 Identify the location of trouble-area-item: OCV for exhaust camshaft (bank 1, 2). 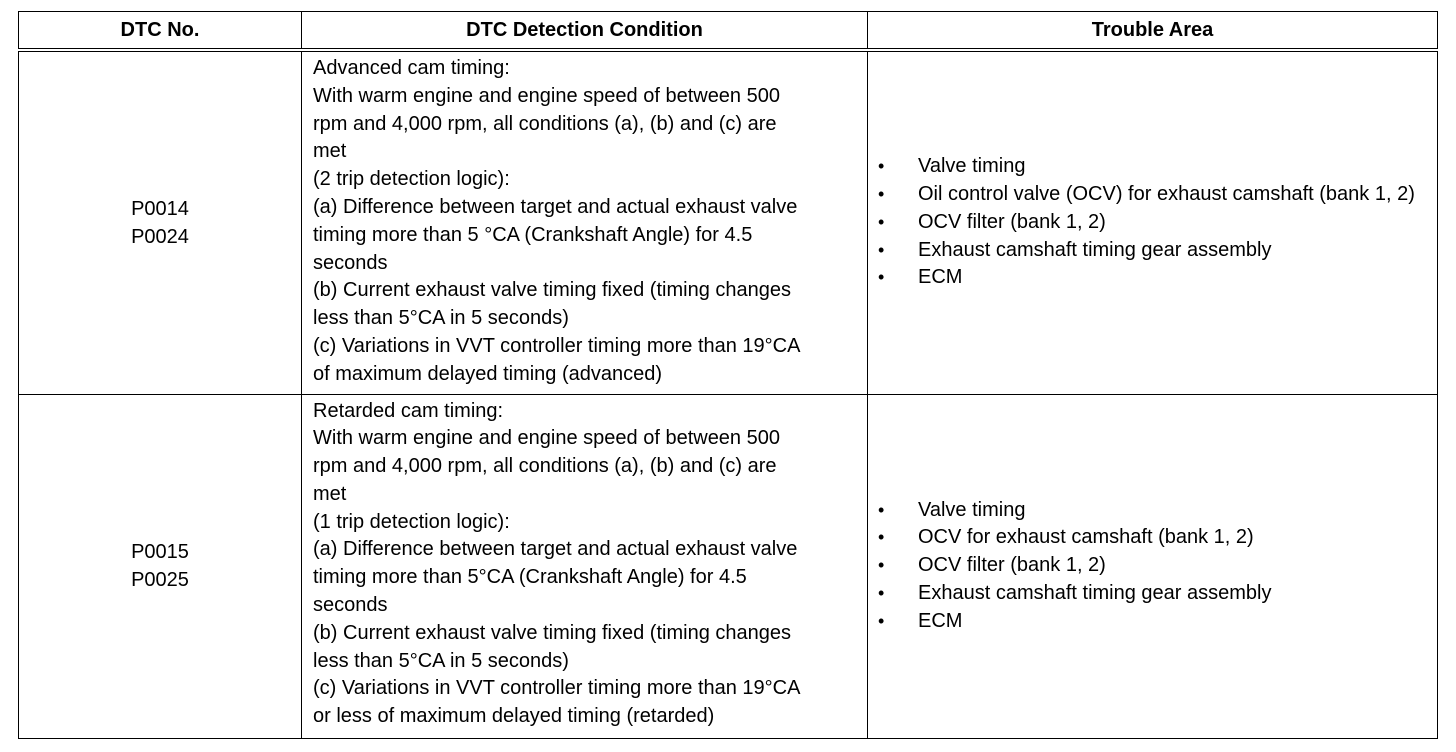
(1086, 537).